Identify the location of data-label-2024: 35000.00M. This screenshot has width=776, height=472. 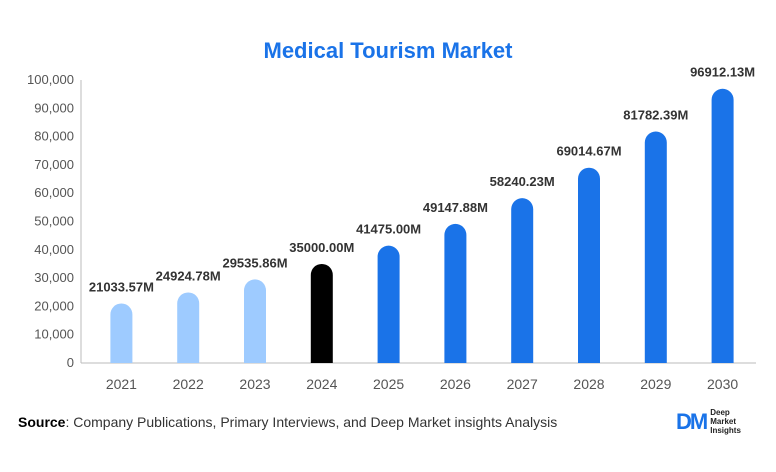
(321, 247).